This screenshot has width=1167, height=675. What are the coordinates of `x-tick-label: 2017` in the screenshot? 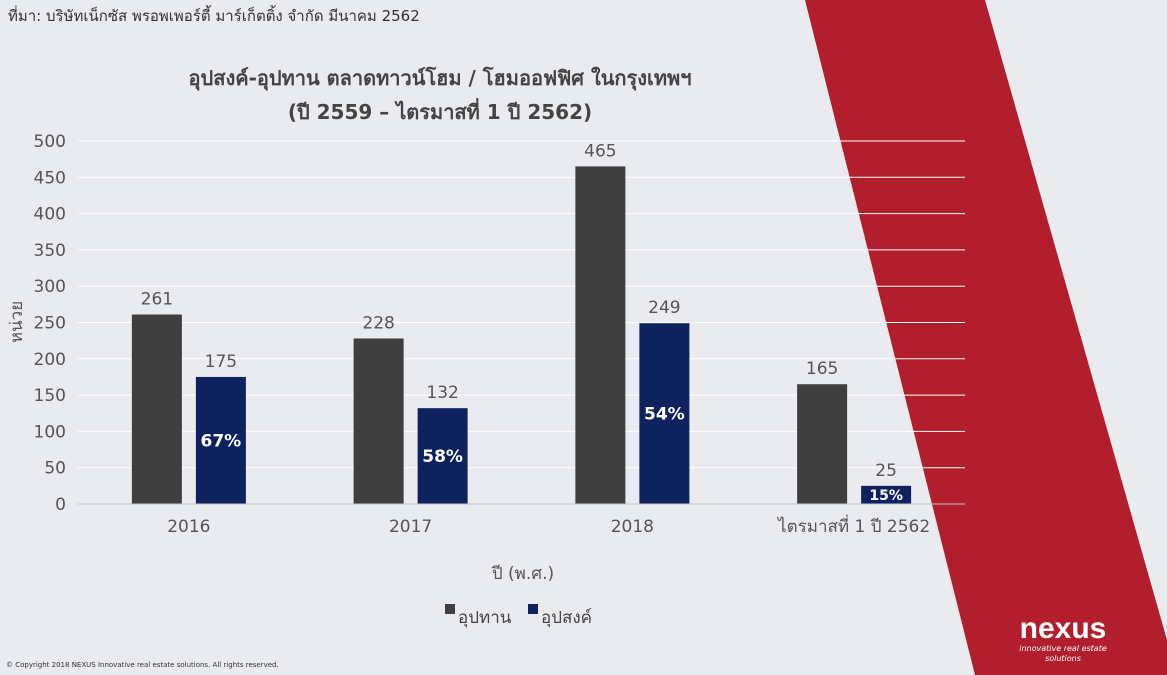 It's located at (410, 527).